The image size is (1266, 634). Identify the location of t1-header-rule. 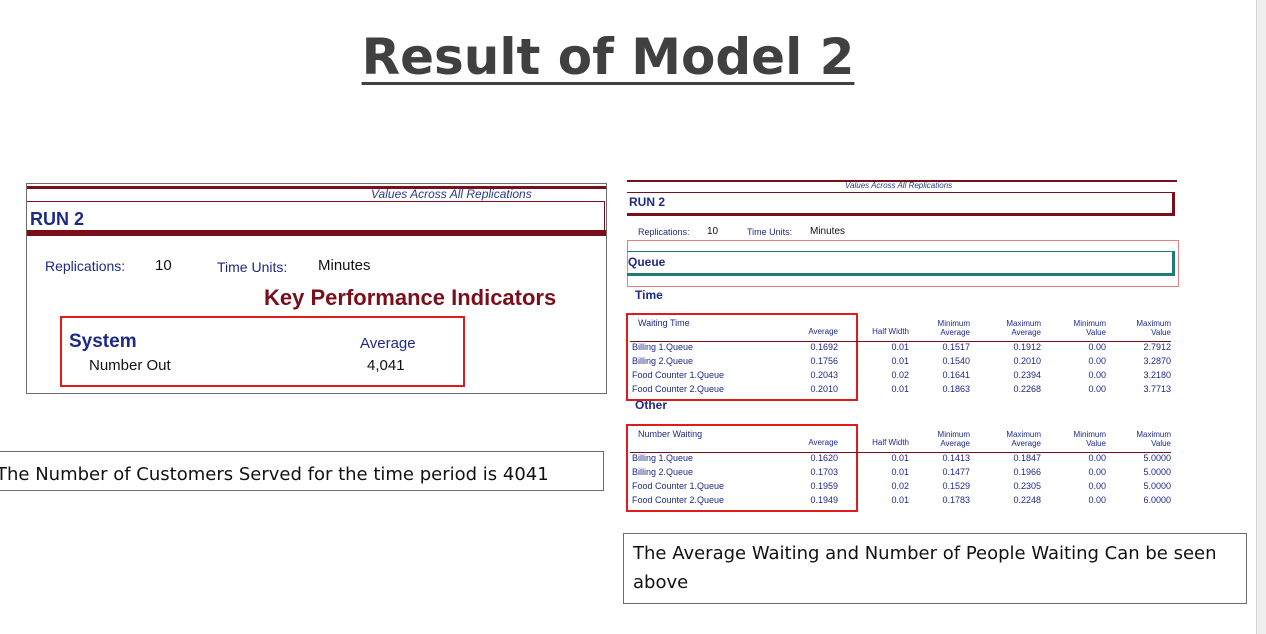
(900, 341).